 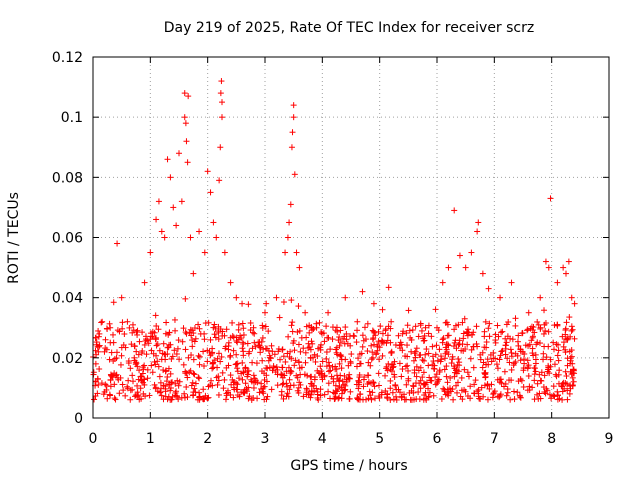 I want to click on x-tick-label: 0, so click(x=93, y=439).